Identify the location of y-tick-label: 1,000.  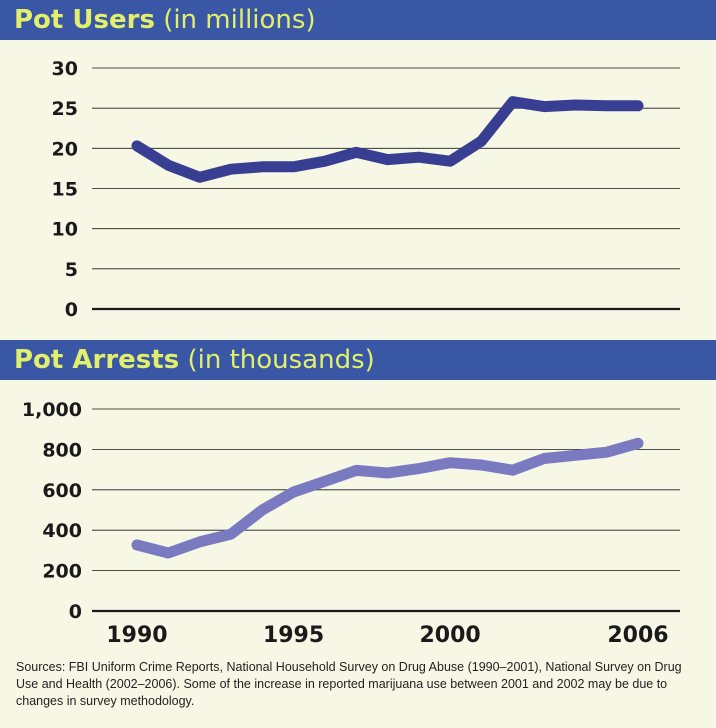
(52, 410).